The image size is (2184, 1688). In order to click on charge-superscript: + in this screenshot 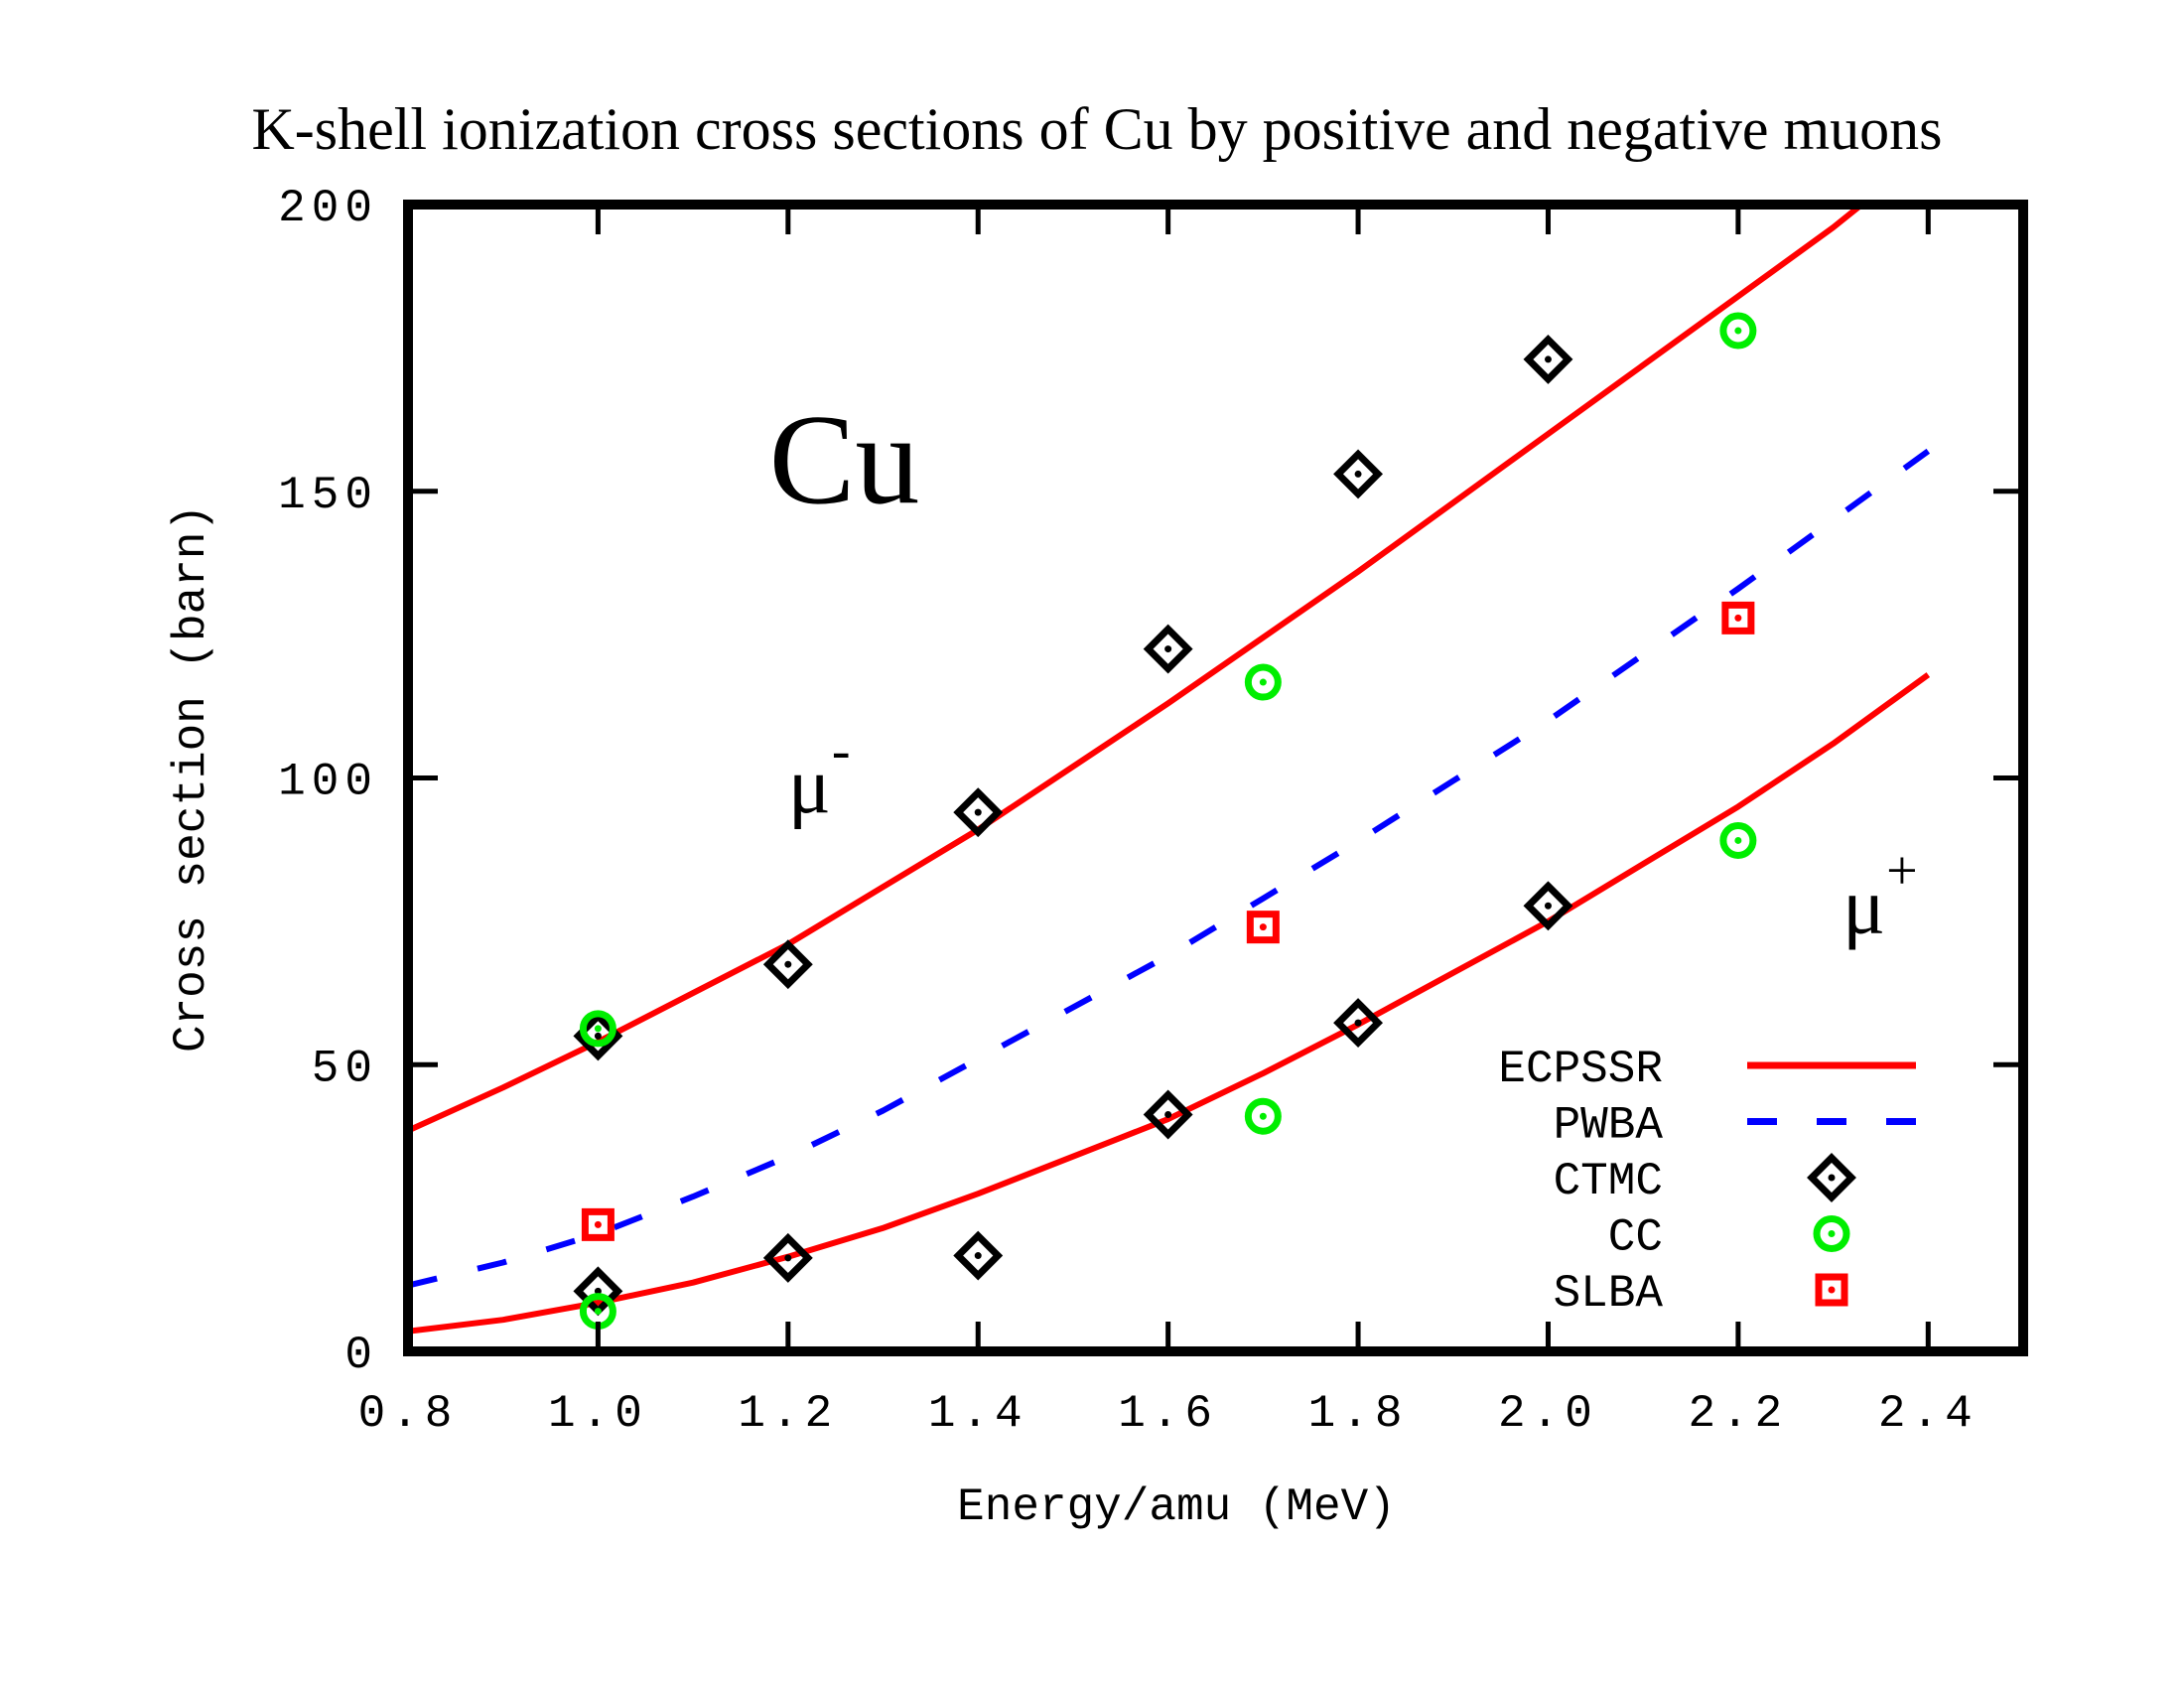, I will do `click(1902, 871)`.